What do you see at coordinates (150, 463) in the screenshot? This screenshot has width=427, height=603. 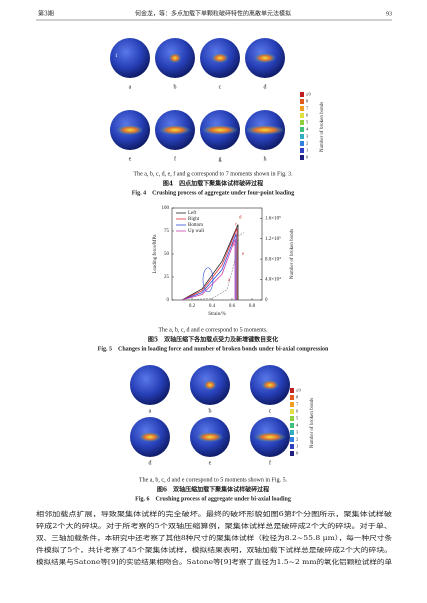 I see `panel-label: d` at bounding box center [150, 463].